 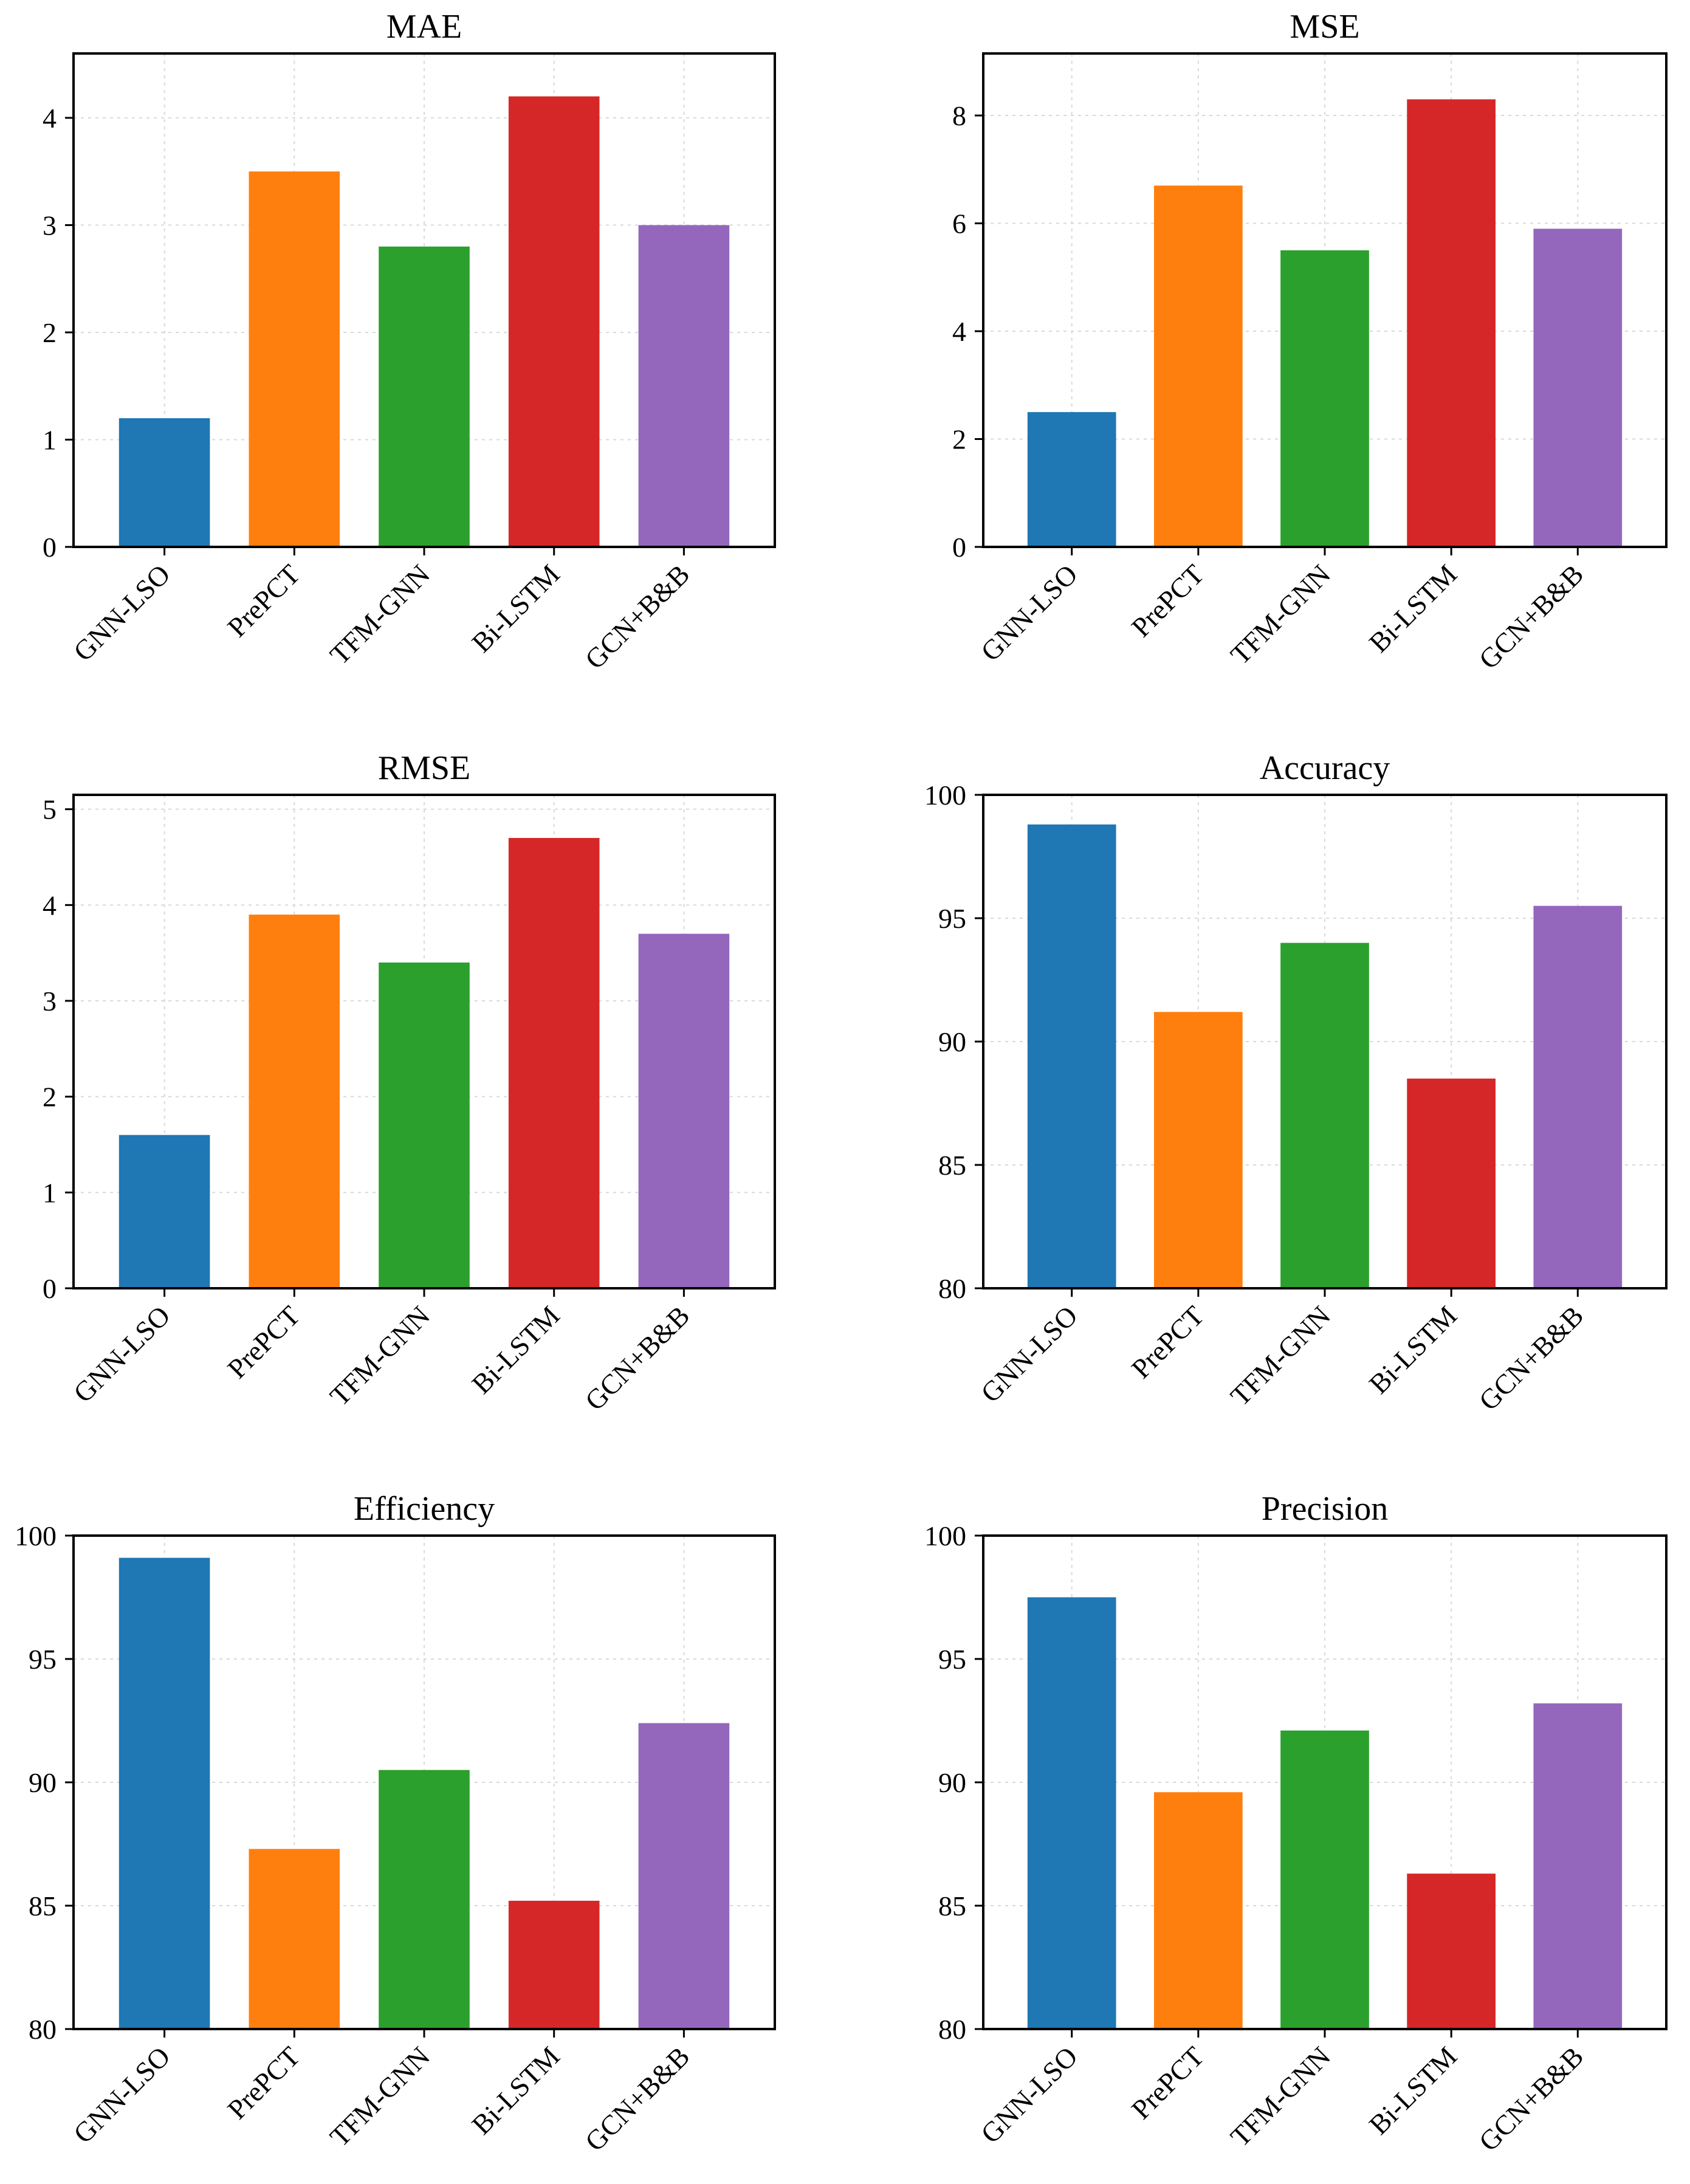 What do you see at coordinates (1325, 768) in the screenshot?
I see `chart-title: Accuracy` at bounding box center [1325, 768].